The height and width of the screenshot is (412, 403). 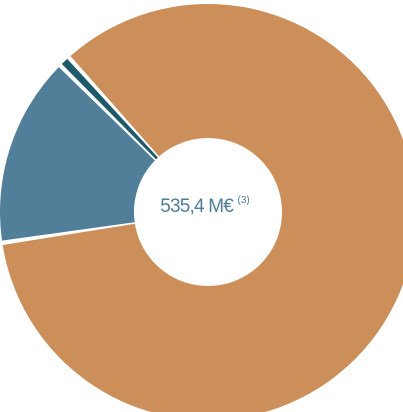 I want to click on center-total-footnote: (3), so click(x=243, y=200).